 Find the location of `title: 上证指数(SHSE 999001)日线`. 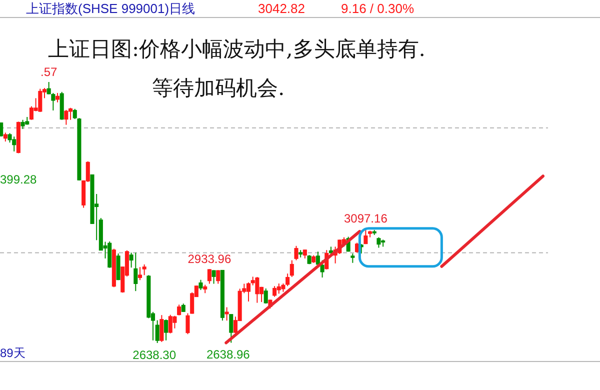

title: 上证指数(SHSE 999001)日线 is located at coordinates (111, 8).